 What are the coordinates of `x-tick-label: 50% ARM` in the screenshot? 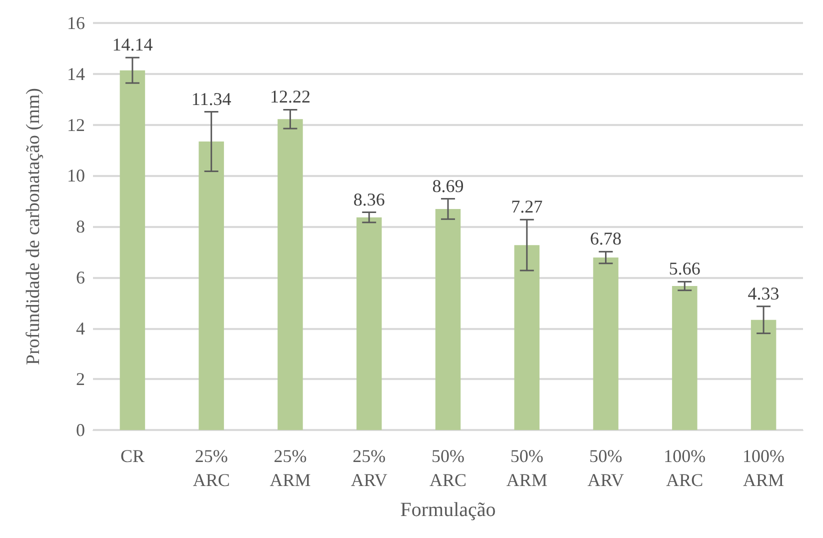 It's located at (527, 468).